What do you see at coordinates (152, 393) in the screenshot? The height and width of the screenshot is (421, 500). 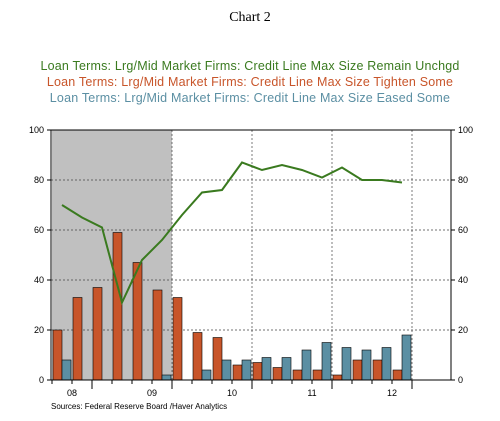 I see `x-tick-label: 09` at bounding box center [152, 393].